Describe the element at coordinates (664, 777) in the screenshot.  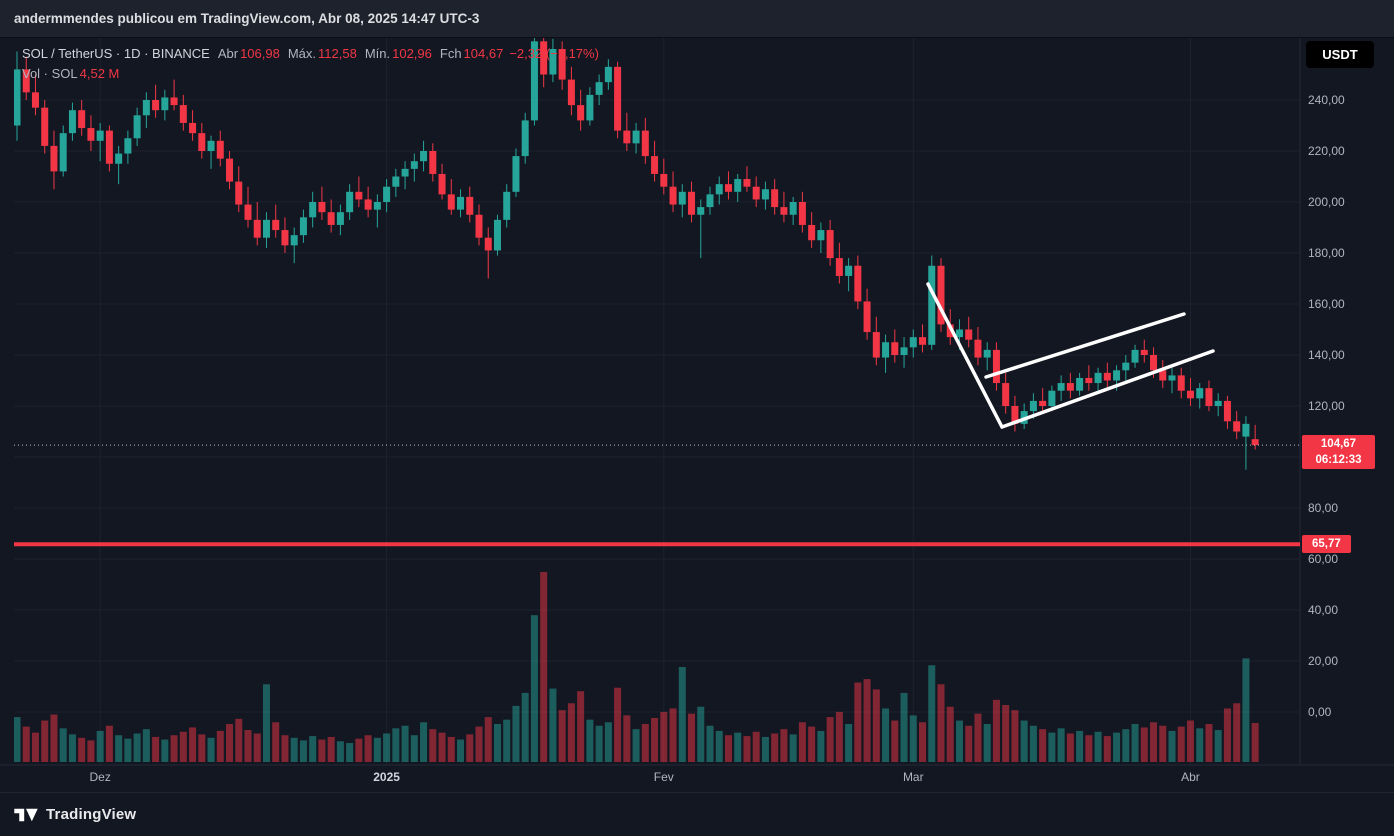
I see `time-axis-label: Fev` at that location.